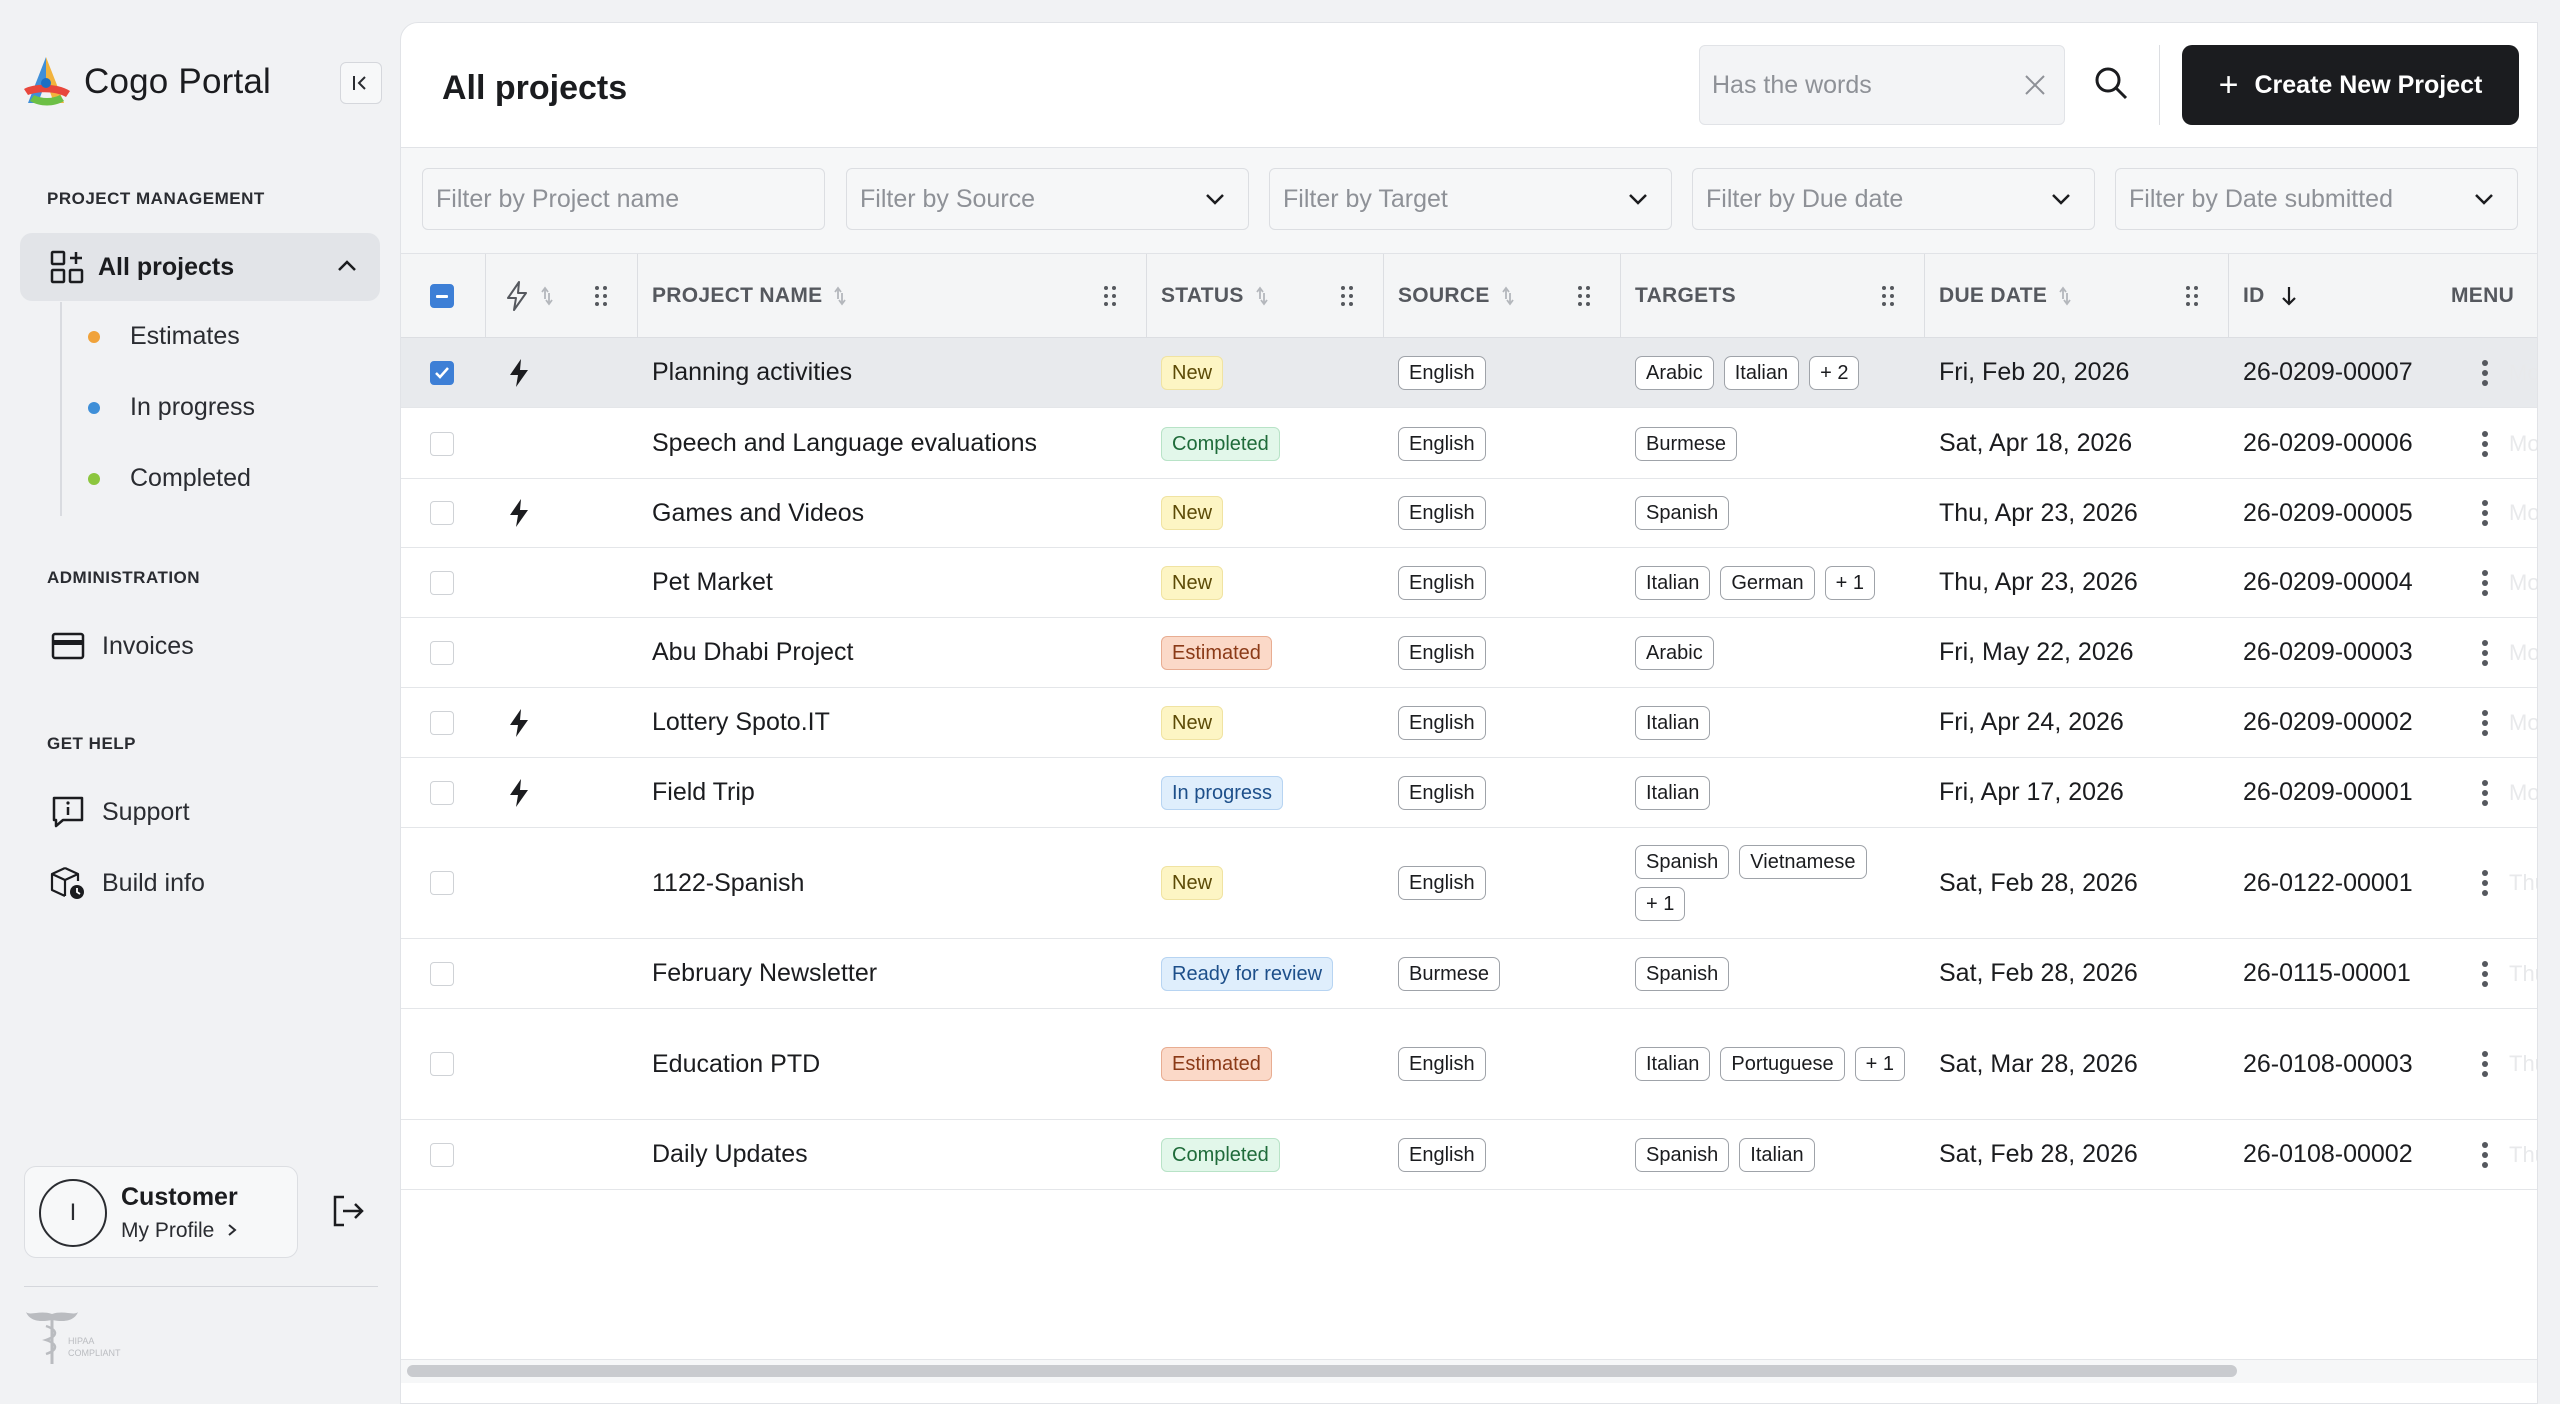 The image size is (2560, 1404). What do you see at coordinates (1215, 296) in the screenshot?
I see `column-header-status: STATUS` at bounding box center [1215, 296].